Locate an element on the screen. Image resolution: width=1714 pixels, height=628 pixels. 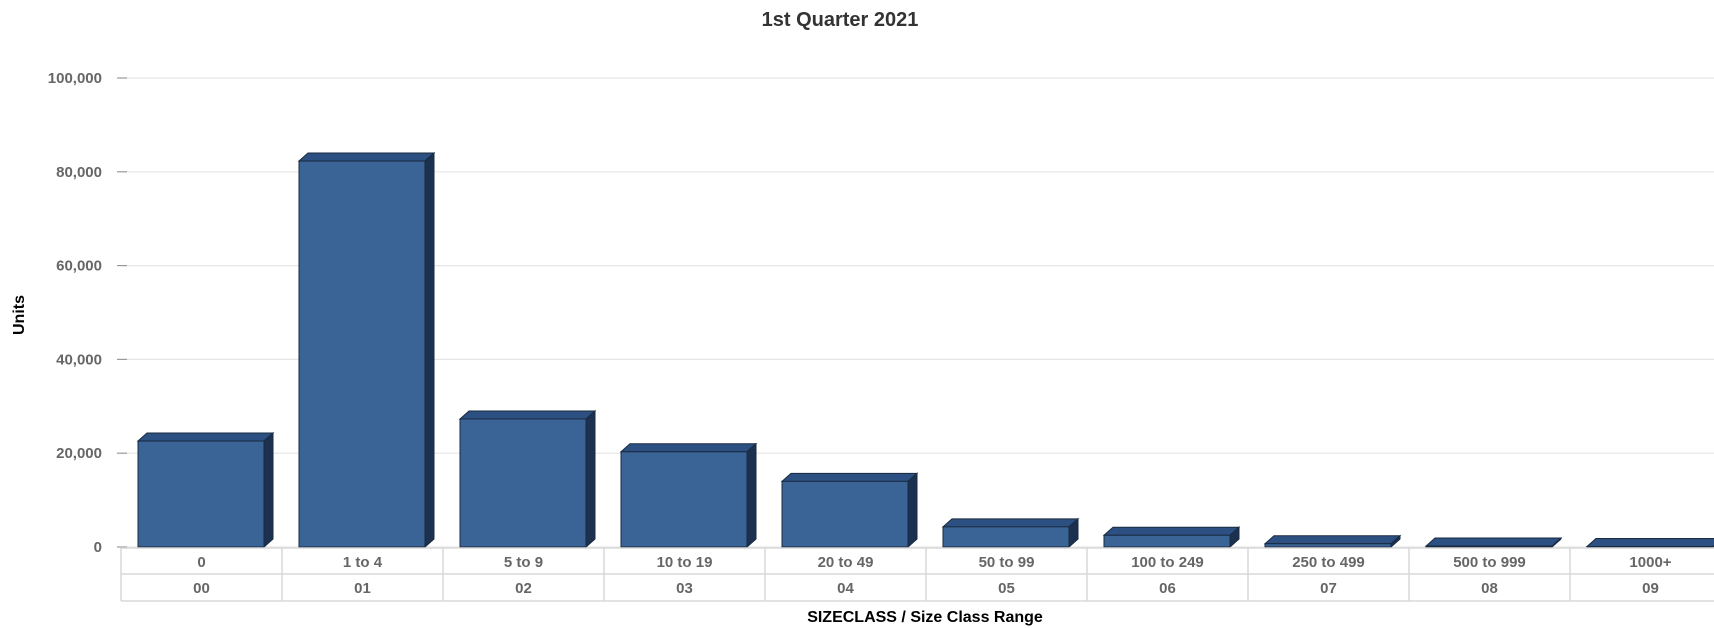
y-tick-label: 0 is located at coordinates (98, 547).